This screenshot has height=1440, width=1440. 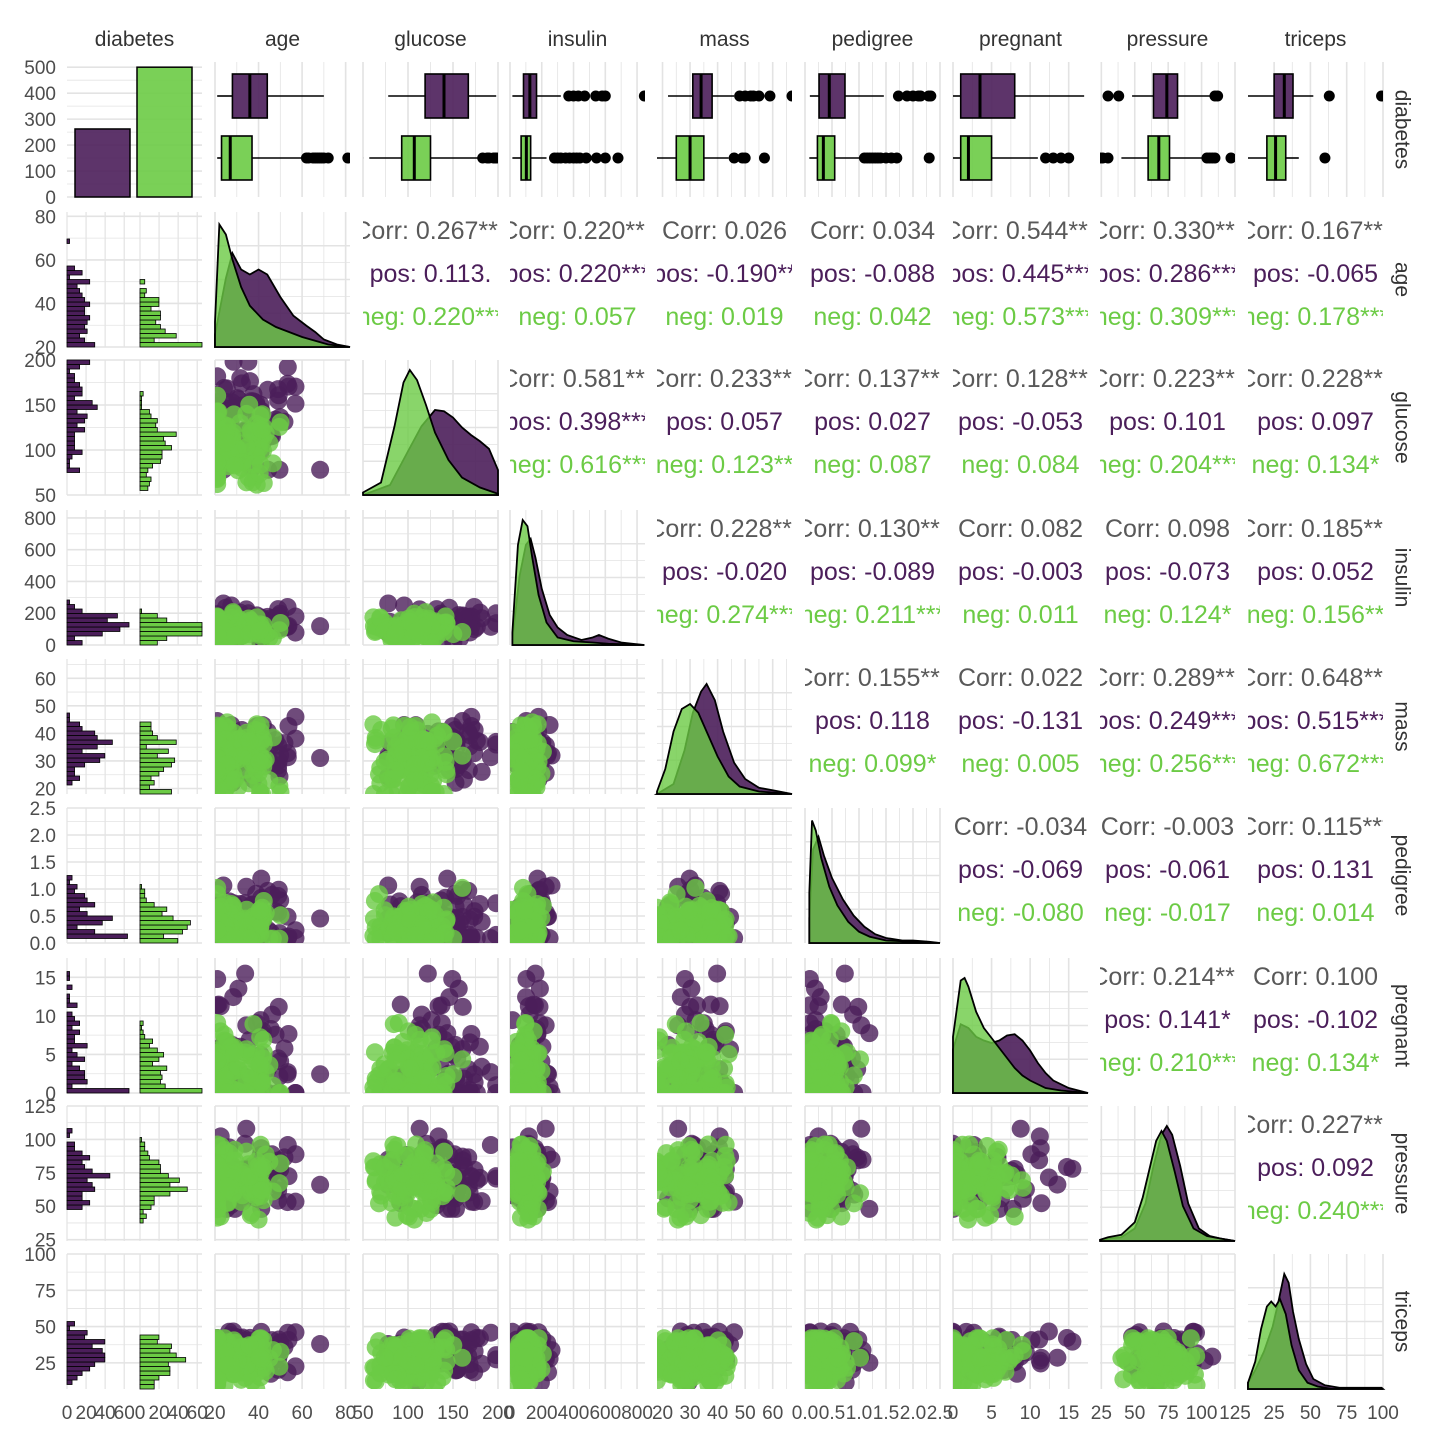 I want to click on panel-scatter-age-mass, so click(x=282, y=726).